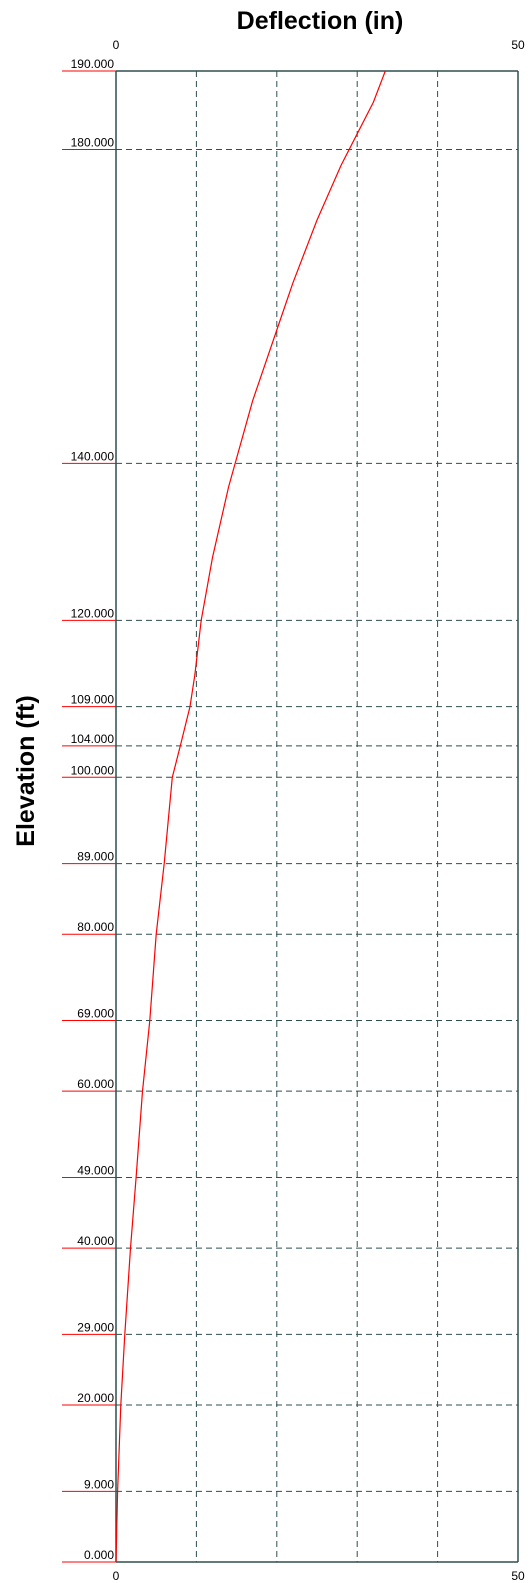 This screenshot has height=1583, width=530. I want to click on x-tick-label-bottom: 50, so click(518, 1576).